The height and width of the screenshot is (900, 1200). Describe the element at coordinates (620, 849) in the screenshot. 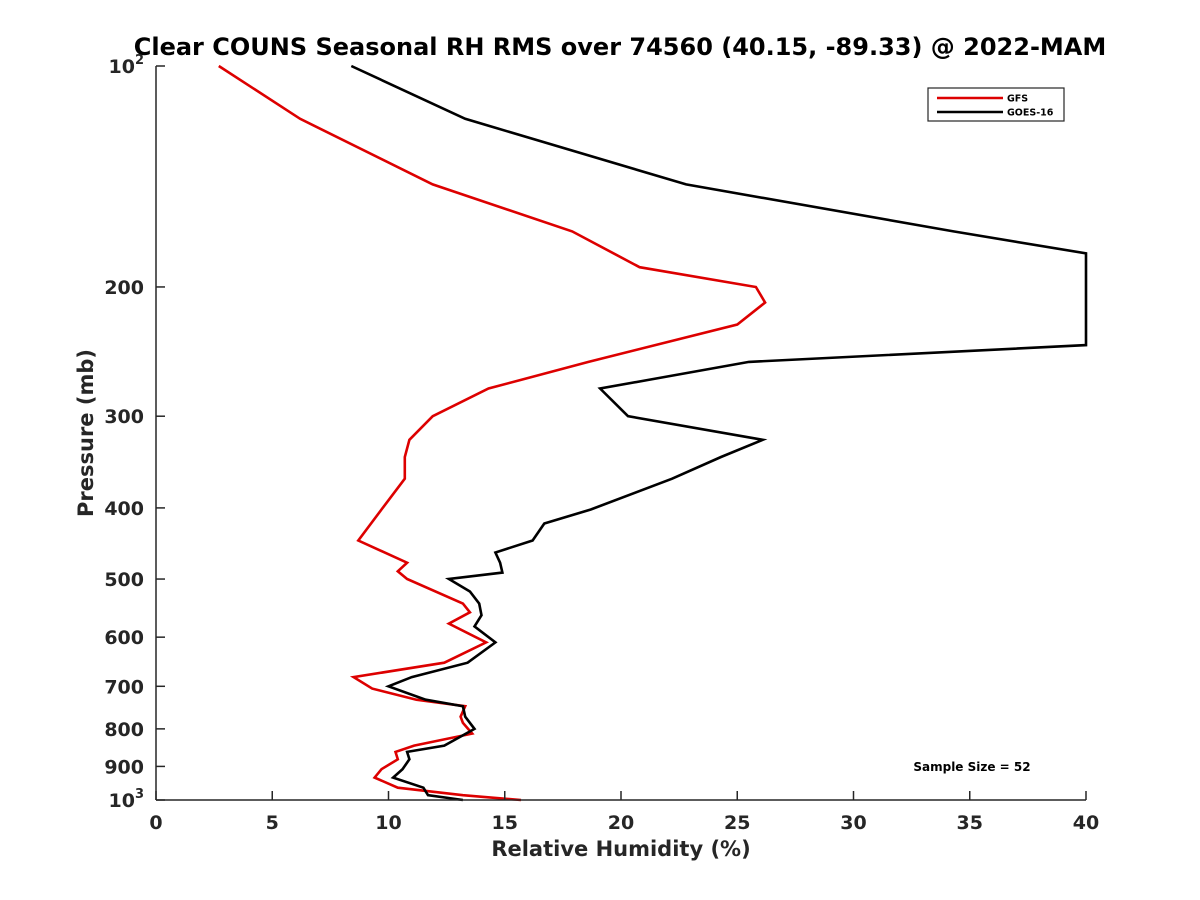

I see `x-axis-label: Relative Humidity (%)` at that location.